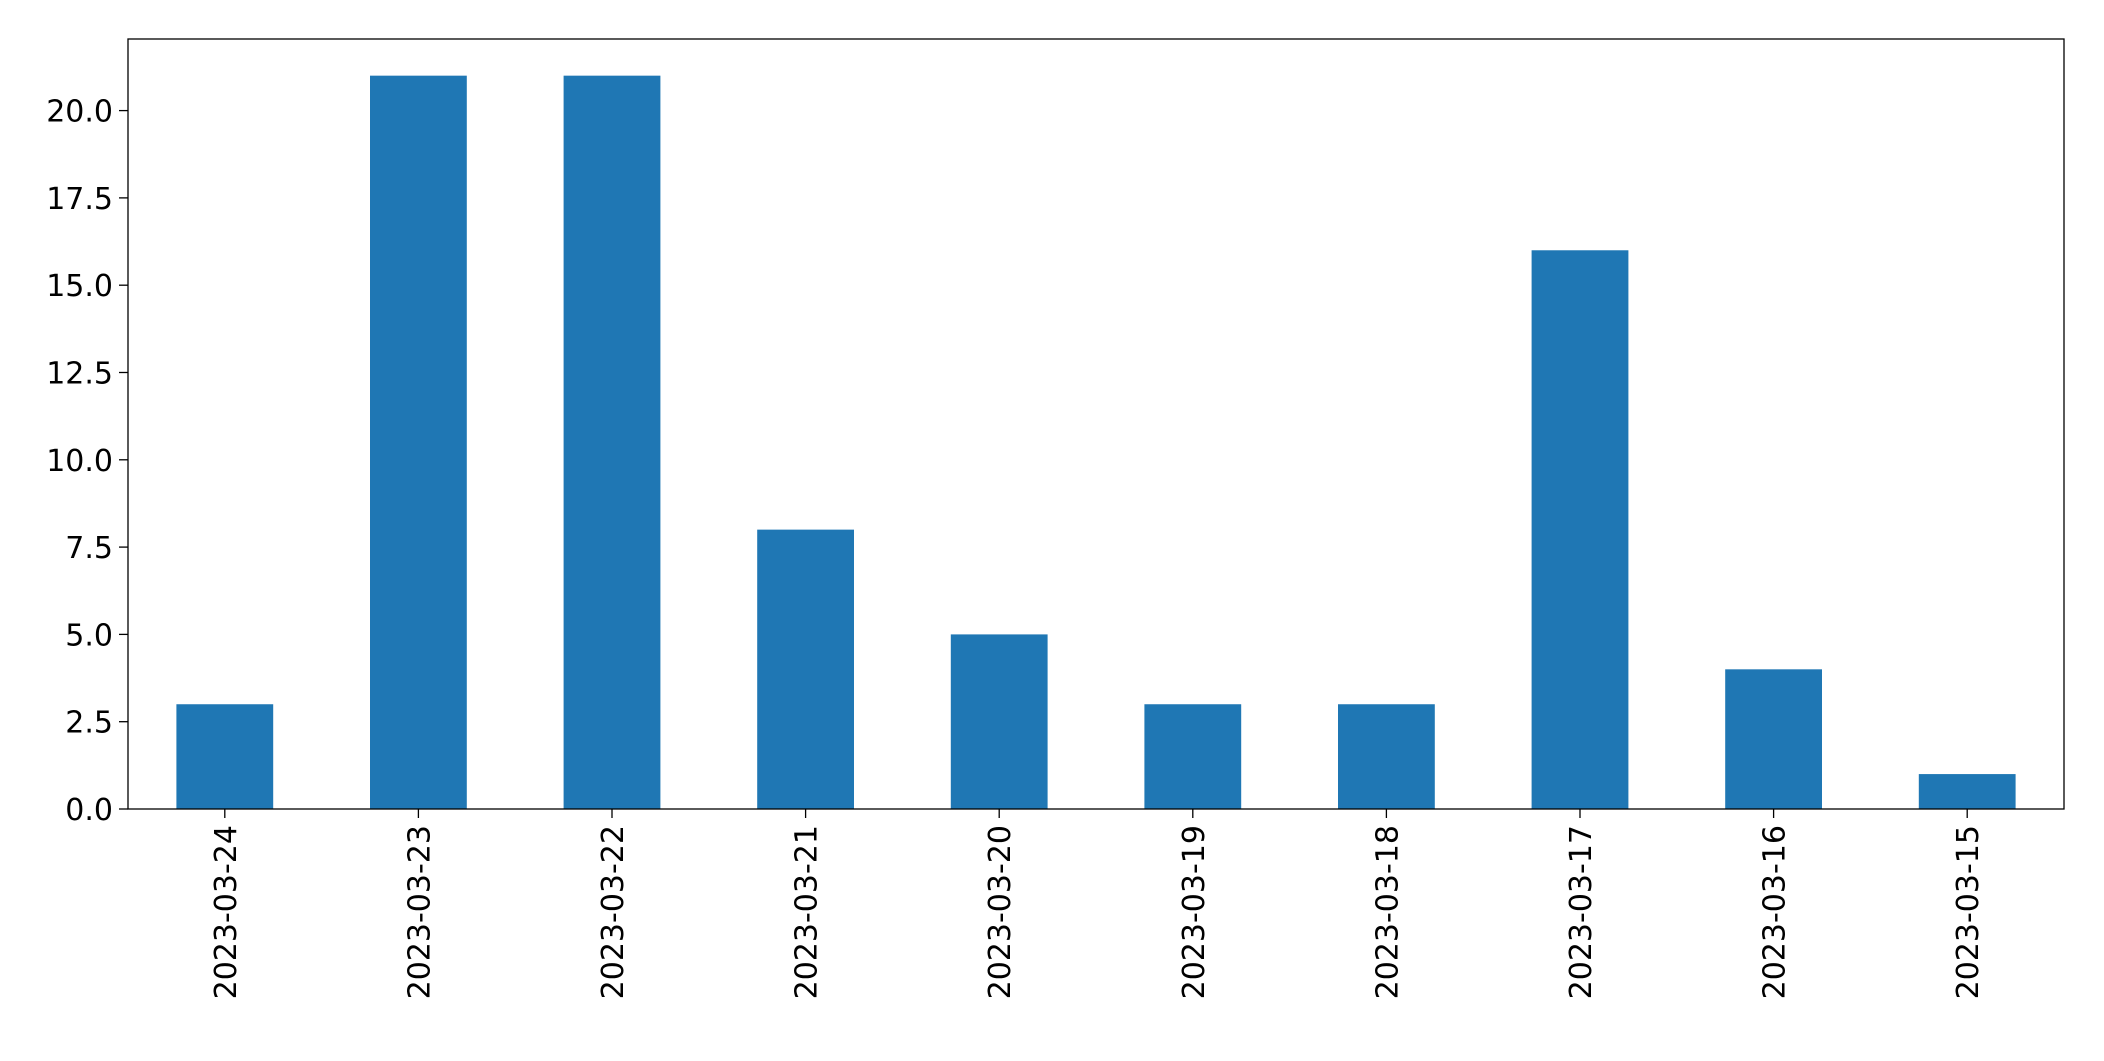  I want to click on x-tick-label: 2023-03-24, so click(226, 912).